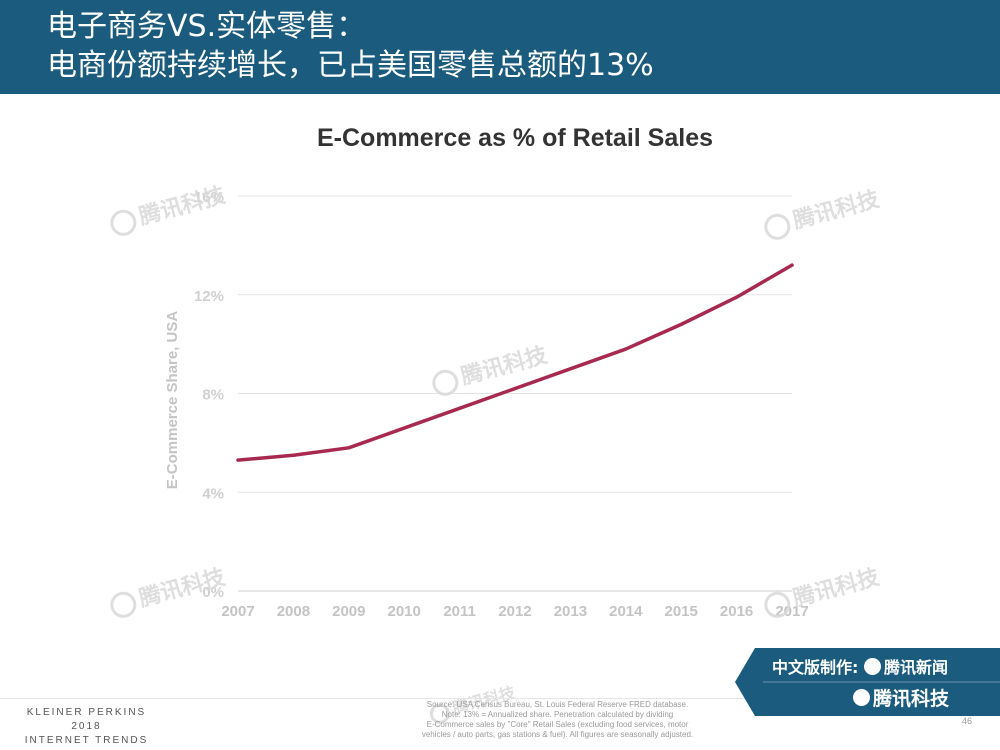  I want to click on y-tick-label: 12%, so click(209, 296).